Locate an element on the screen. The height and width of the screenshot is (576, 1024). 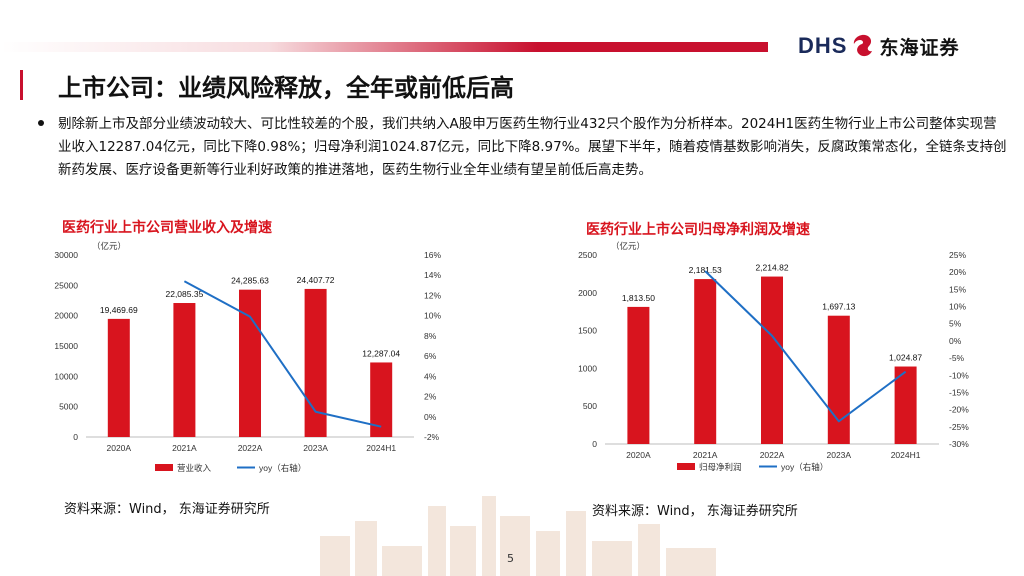
y-right-tick-label: 20% is located at coordinates (957, 272).